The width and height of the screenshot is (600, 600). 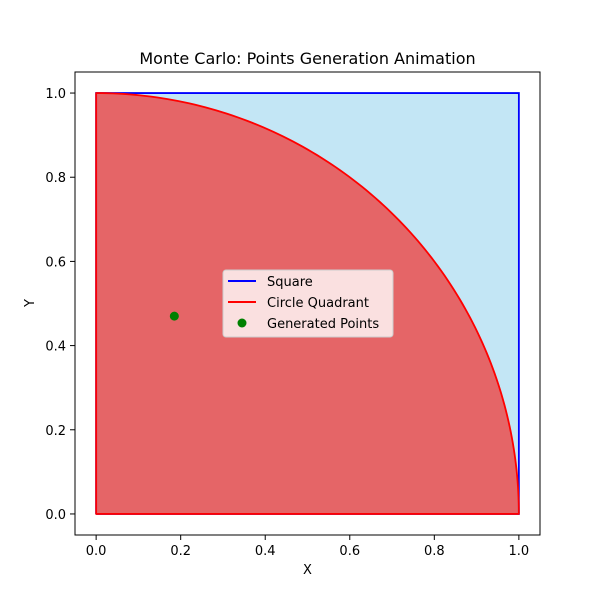 I want to click on legend: Square Circle Quadrant Generated Points, so click(x=308, y=303).